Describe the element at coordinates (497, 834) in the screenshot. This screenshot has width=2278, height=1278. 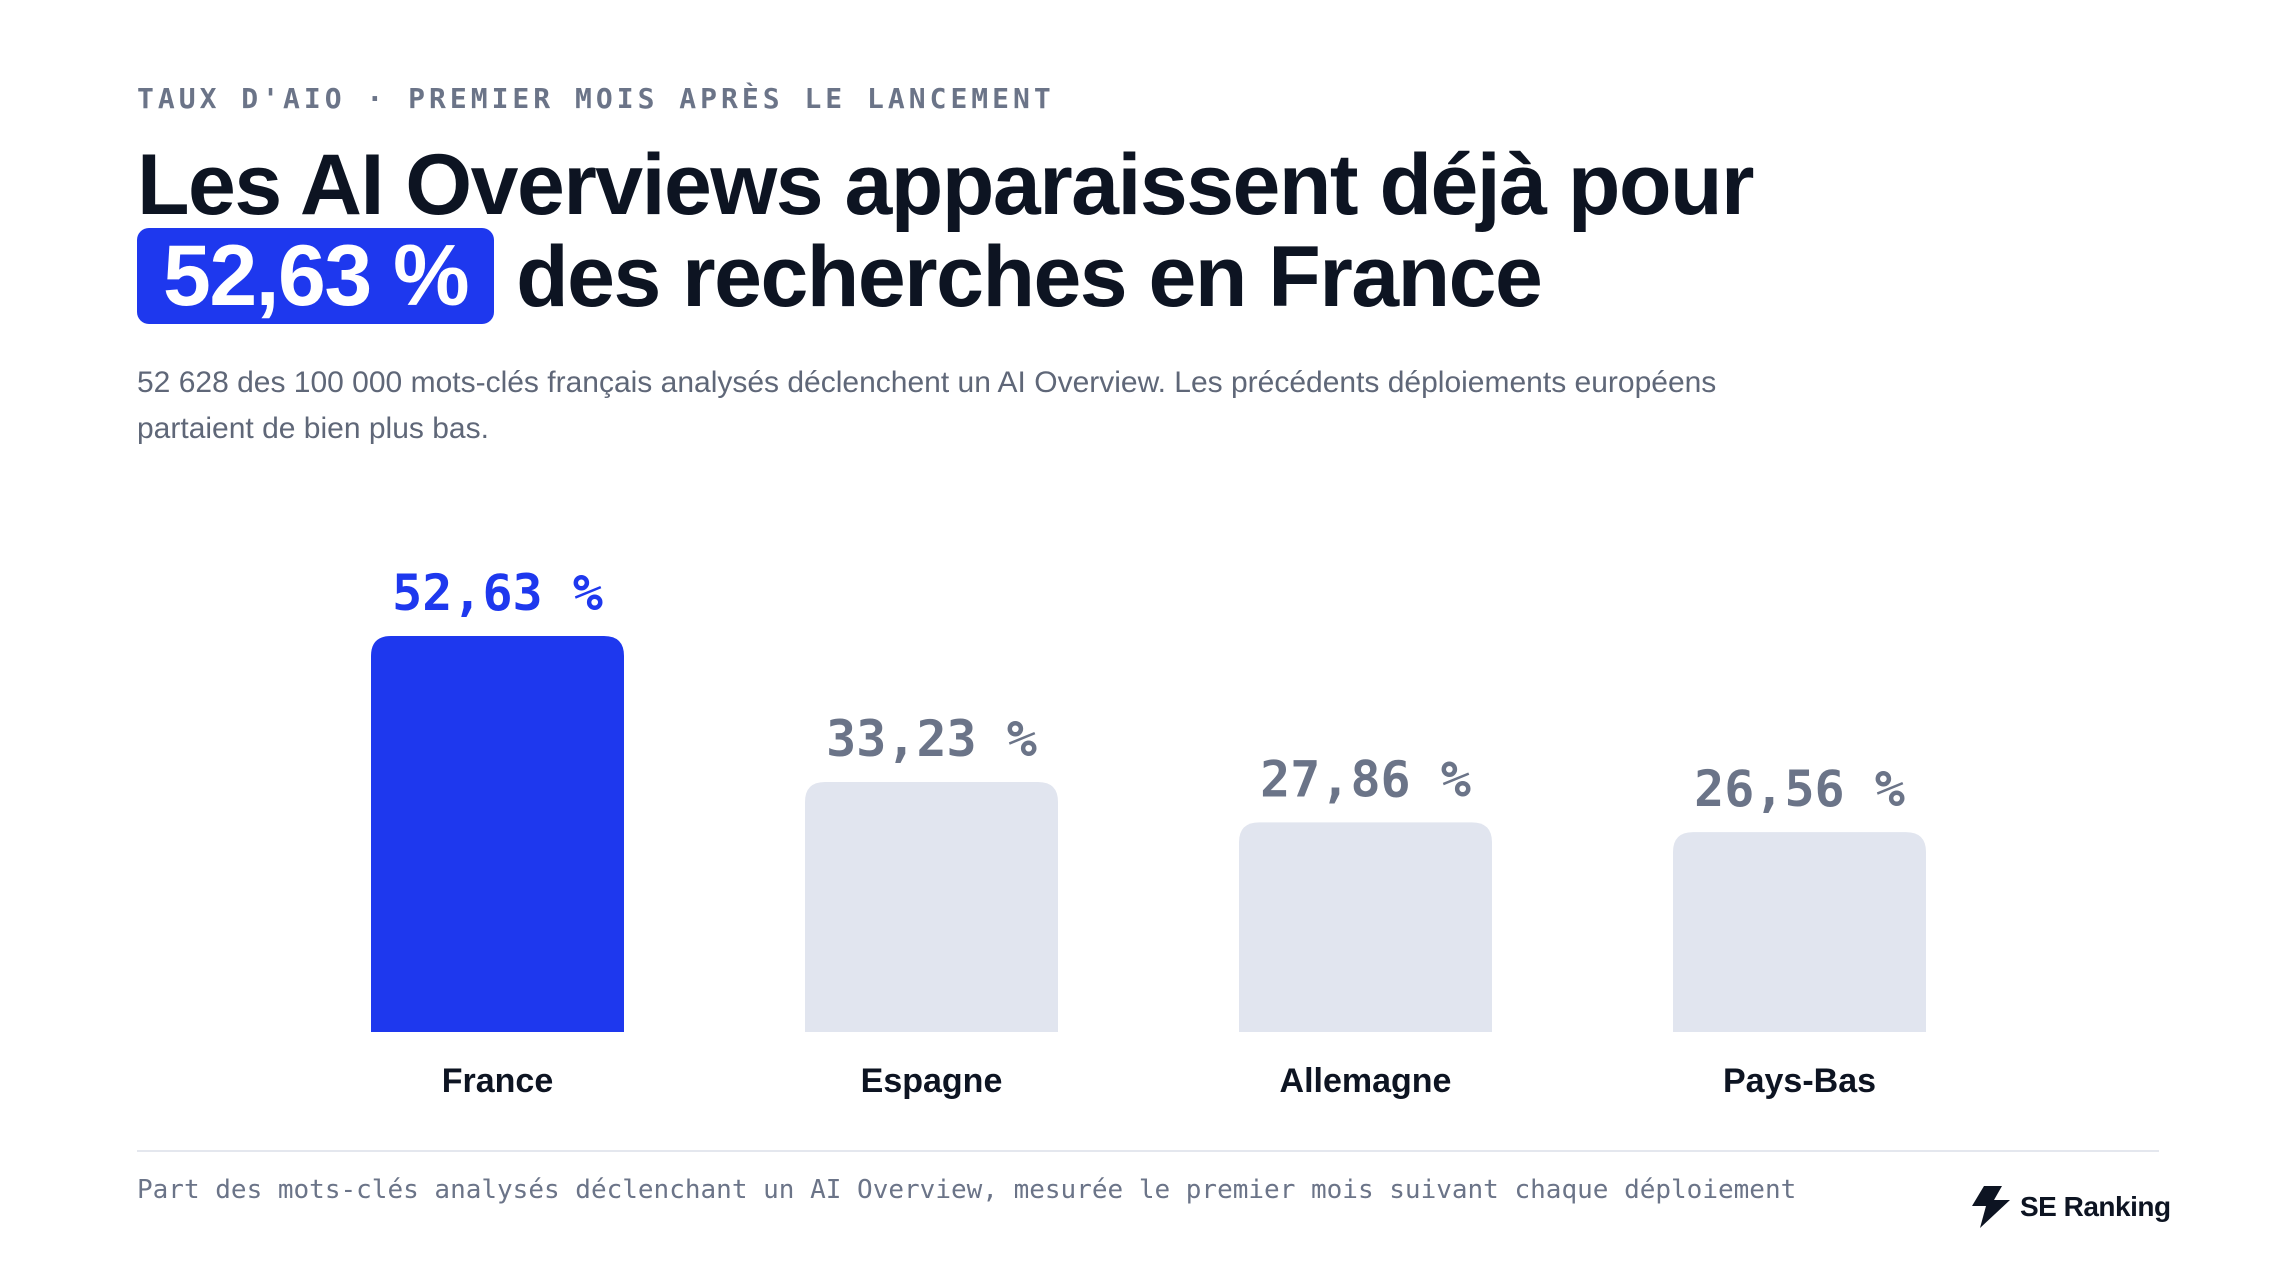
I see `bar-france` at that location.